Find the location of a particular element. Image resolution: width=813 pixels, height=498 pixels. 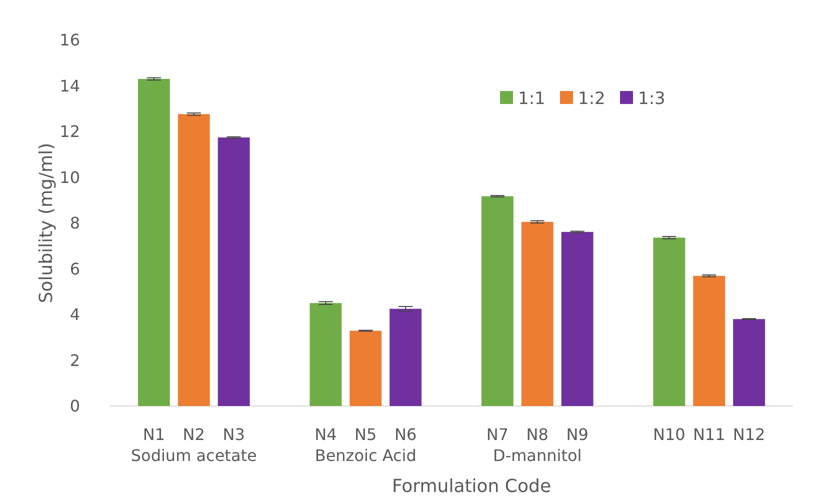

x-tick-label: N3 is located at coordinates (233, 434).